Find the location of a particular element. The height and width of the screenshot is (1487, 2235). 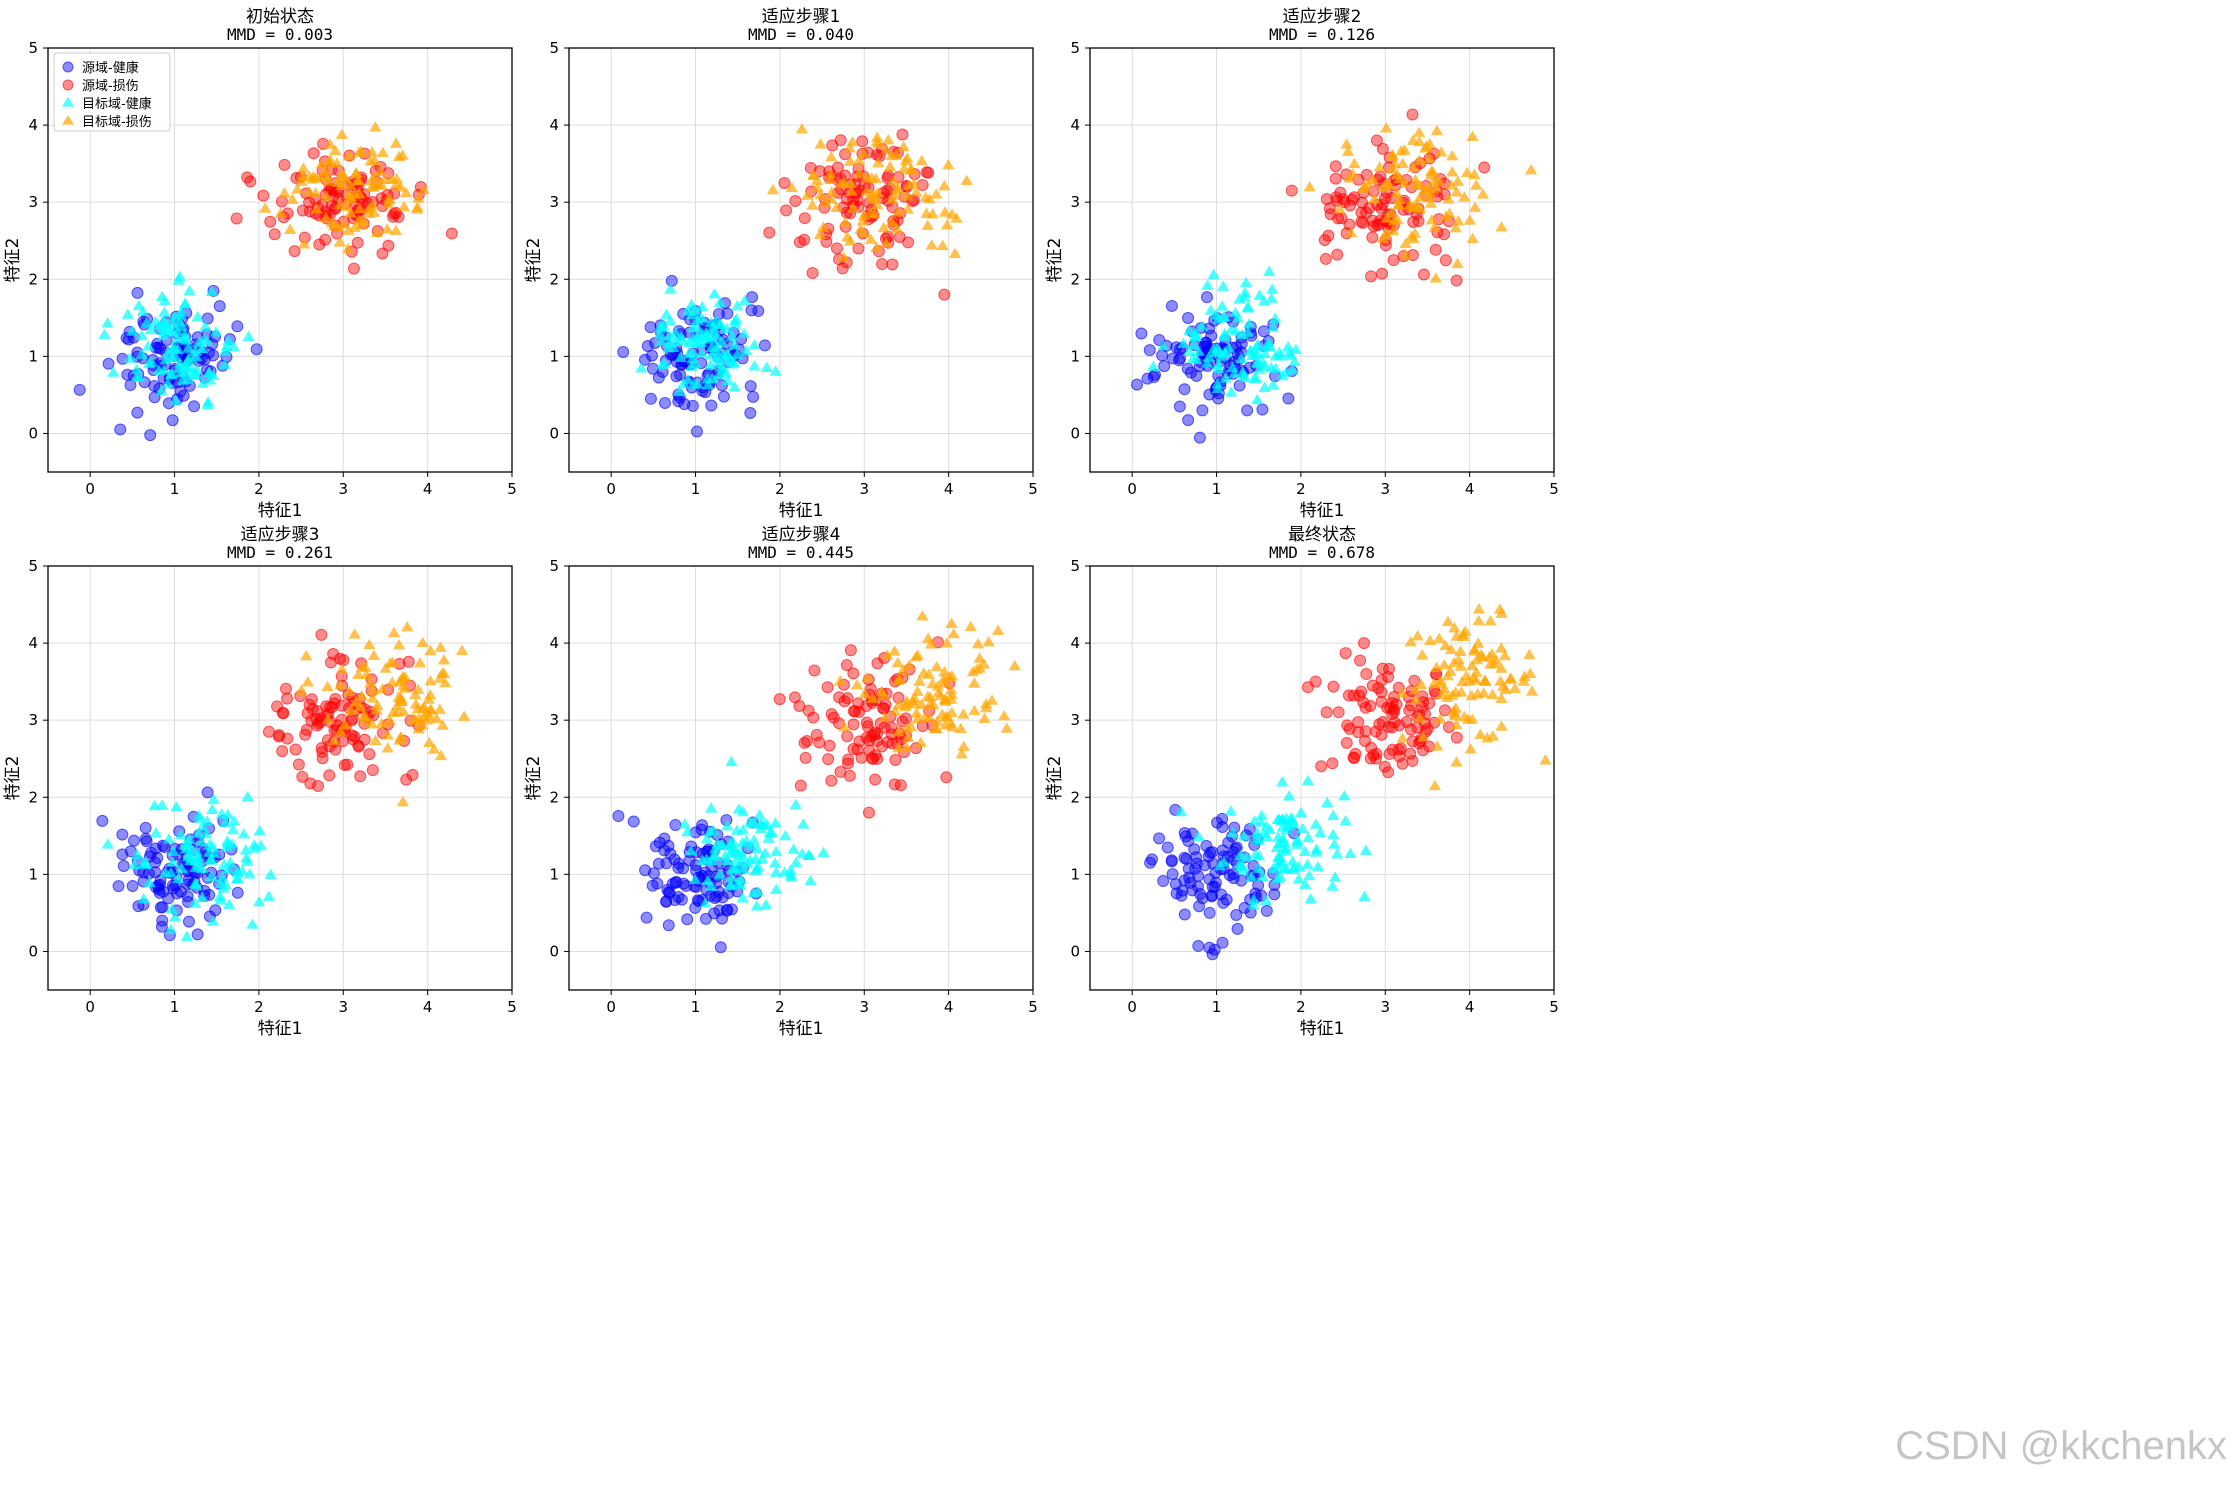

x-tick-label: 3 is located at coordinates (1385, 1007).